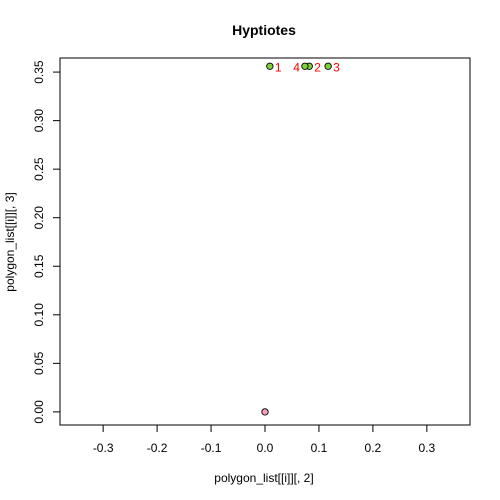 This screenshot has width=500, height=500. What do you see at coordinates (319, 448) in the screenshot?
I see `x-tick-label: 0.1` at bounding box center [319, 448].